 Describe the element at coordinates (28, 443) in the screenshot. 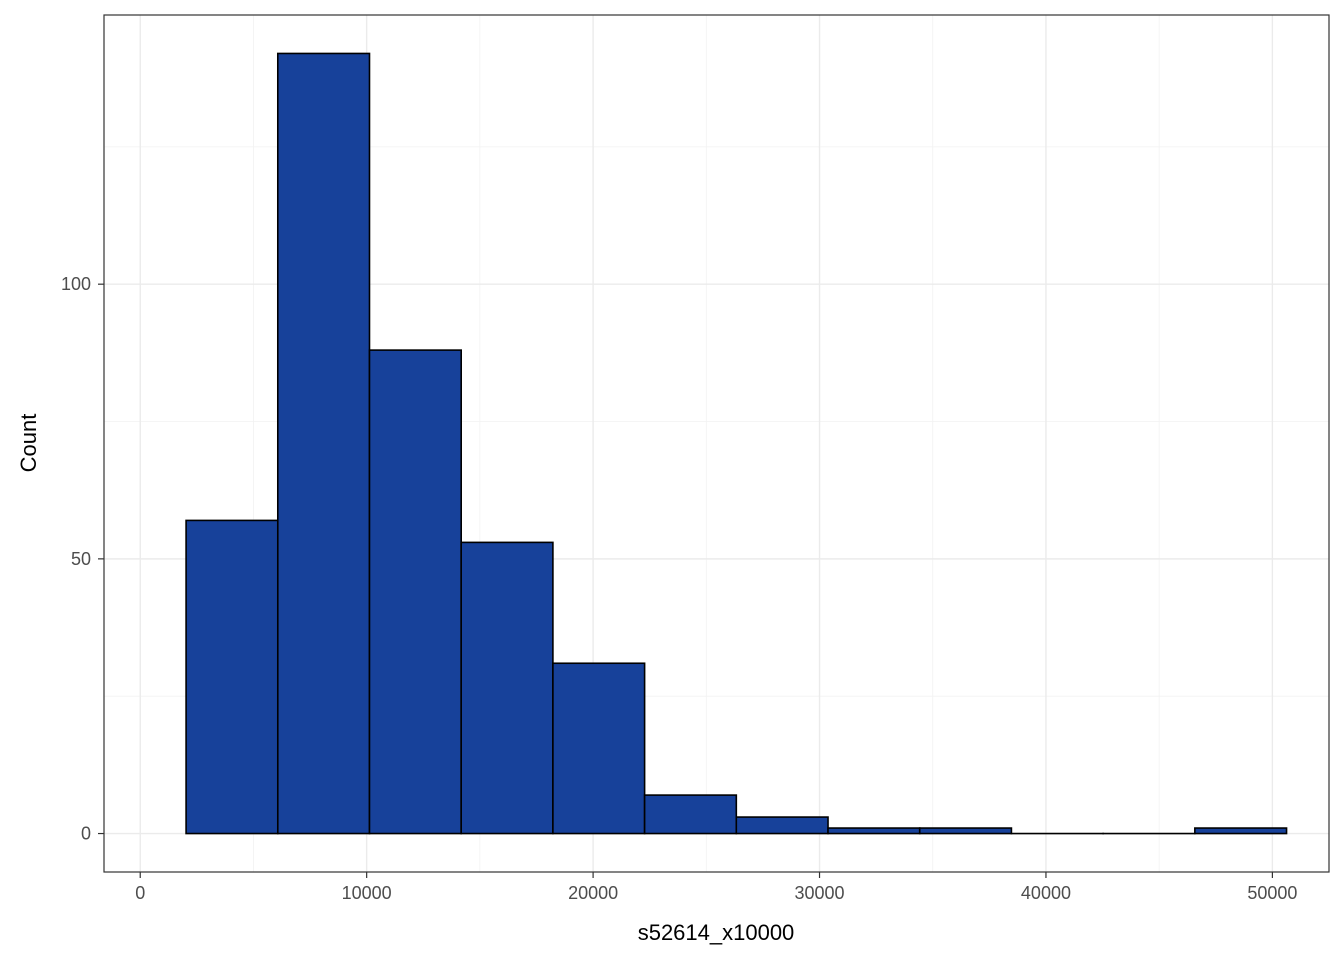

I see `y-axis-title: Count` at that location.